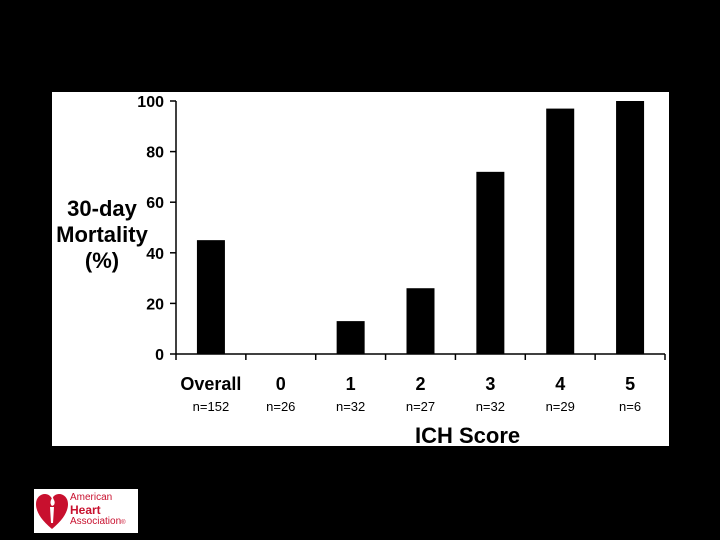 This screenshot has width=720, height=540. I want to click on x-axis-label: ICH Score, so click(468, 435).